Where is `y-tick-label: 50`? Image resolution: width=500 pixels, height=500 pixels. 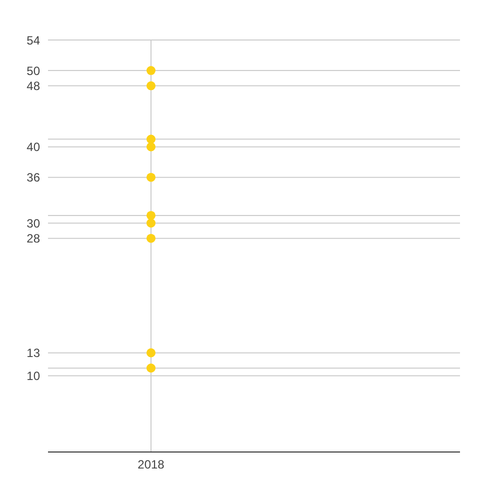
y-tick-label: 50 is located at coordinates (33, 71).